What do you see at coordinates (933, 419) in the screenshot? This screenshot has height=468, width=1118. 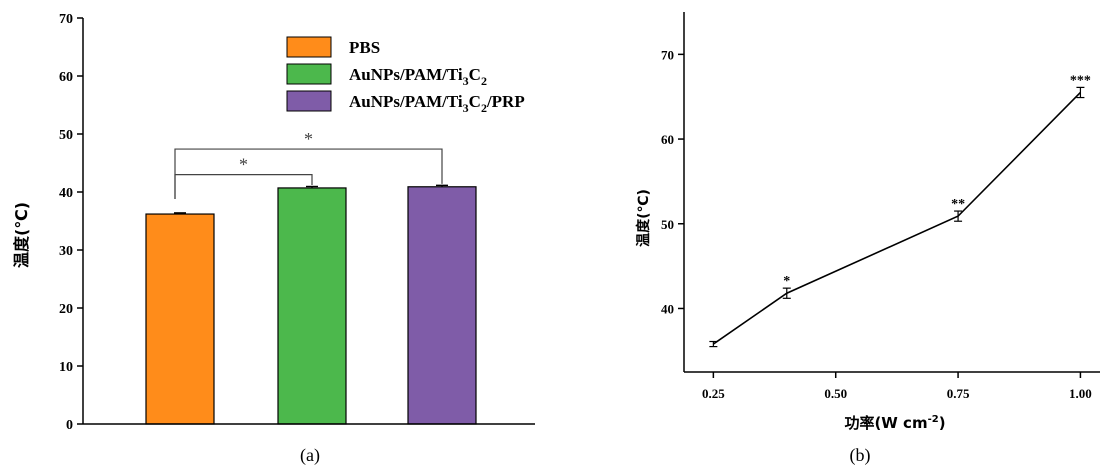 I see `x-axis-label-sup: -2` at bounding box center [933, 419].